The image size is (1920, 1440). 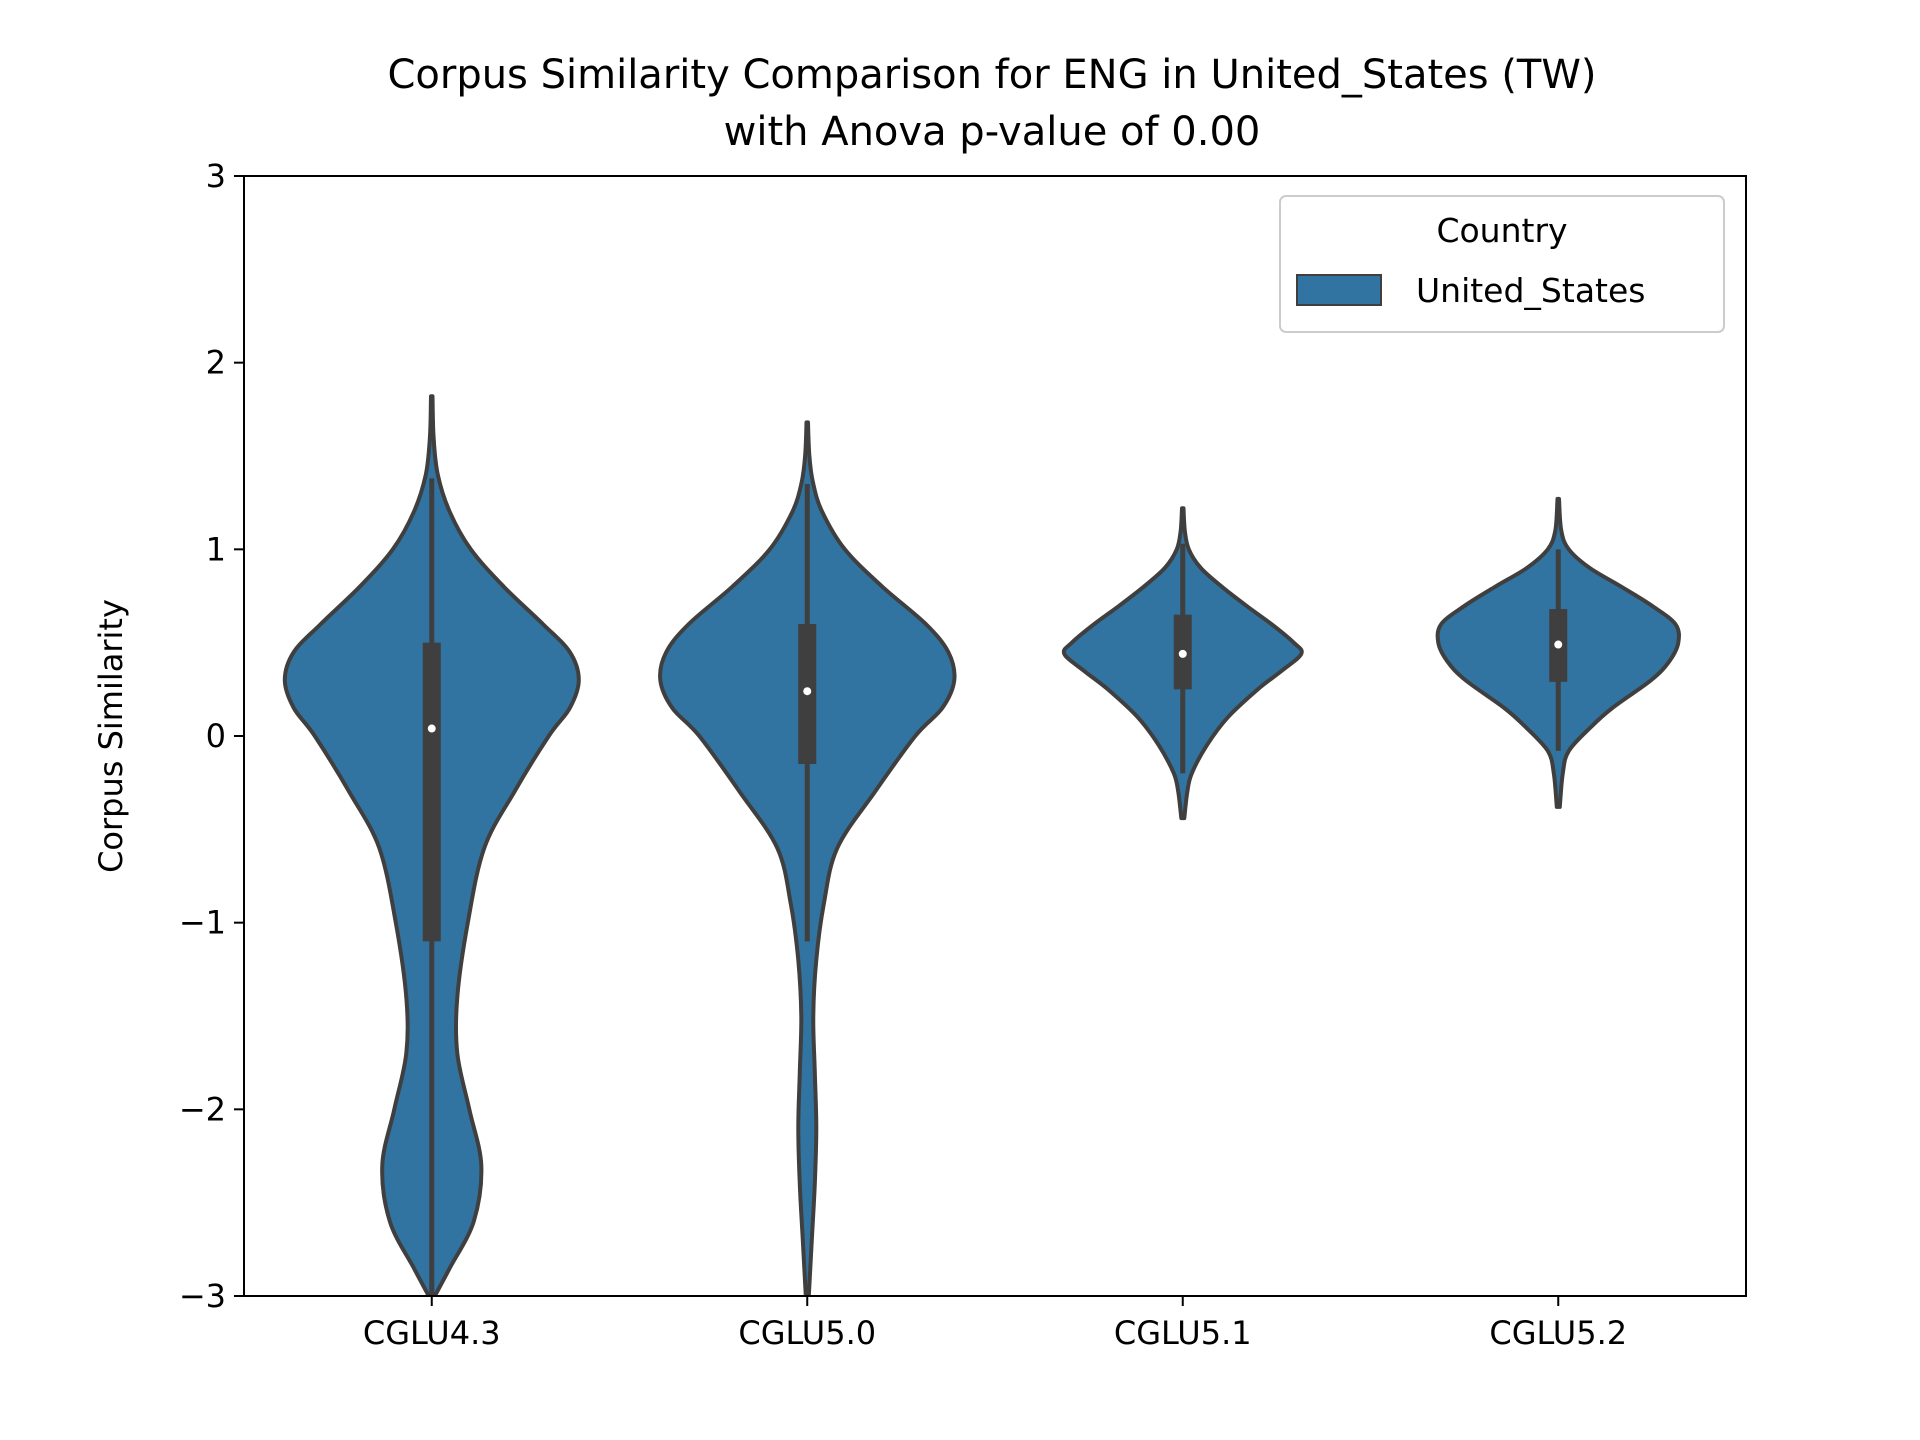 What do you see at coordinates (216, 176) in the screenshot?
I see `y-tick-label: 3` at bounding box center [216, 176].